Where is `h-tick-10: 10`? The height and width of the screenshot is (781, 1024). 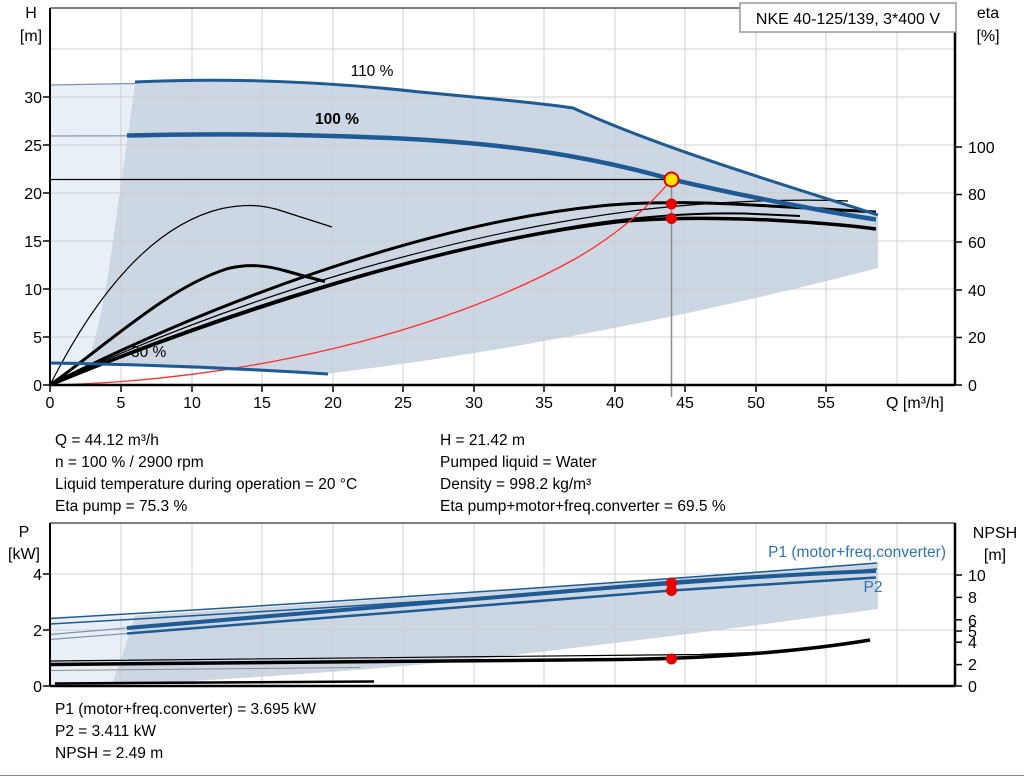 h-tick-10: 10 is located at coordinates (33, 290).